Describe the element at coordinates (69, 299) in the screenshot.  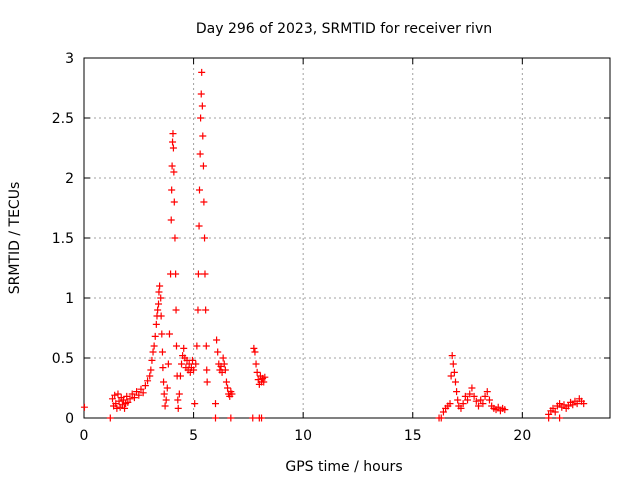
I see `y-tick-label: 1` at that location.